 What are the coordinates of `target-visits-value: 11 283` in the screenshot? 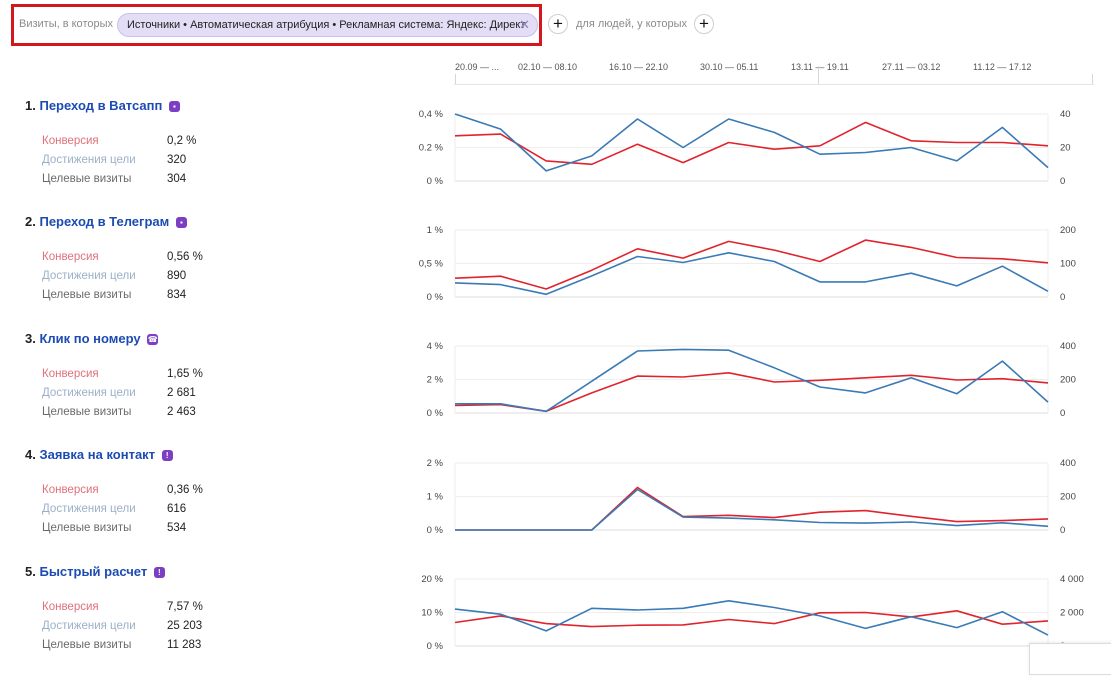 It's located at (184, 645).